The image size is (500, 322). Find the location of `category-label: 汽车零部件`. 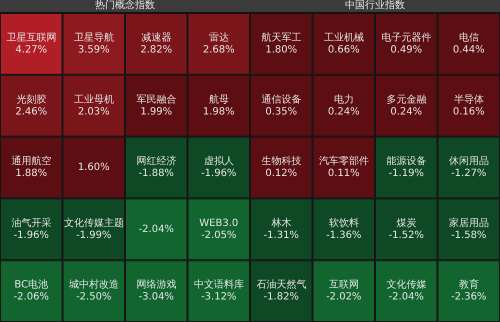

category-label: 汽车零部件 is located at coordinates (343, 161).